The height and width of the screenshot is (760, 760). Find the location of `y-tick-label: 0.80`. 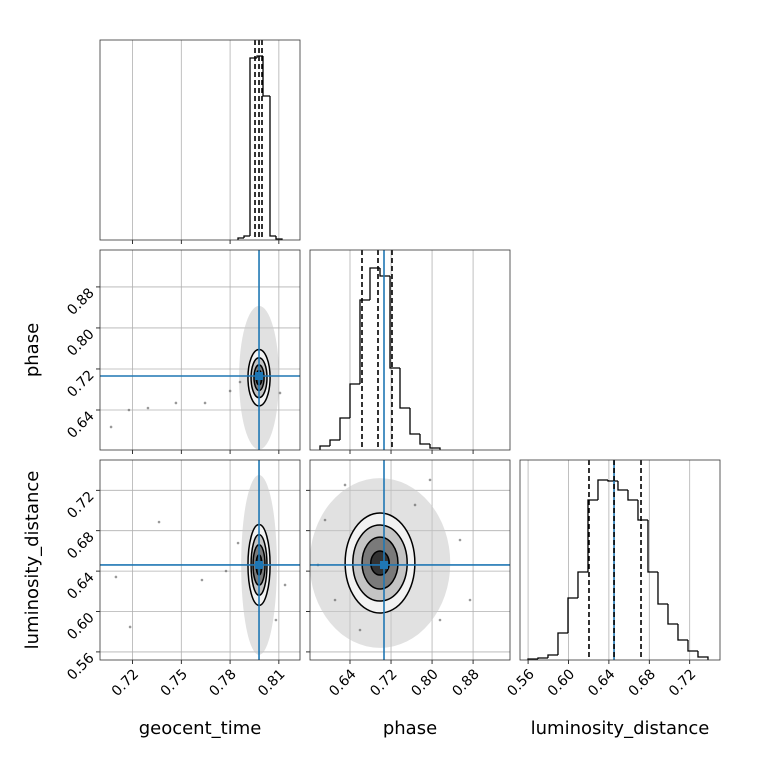

y-tick-label: 0.80 is located at coordinates (80, 342).